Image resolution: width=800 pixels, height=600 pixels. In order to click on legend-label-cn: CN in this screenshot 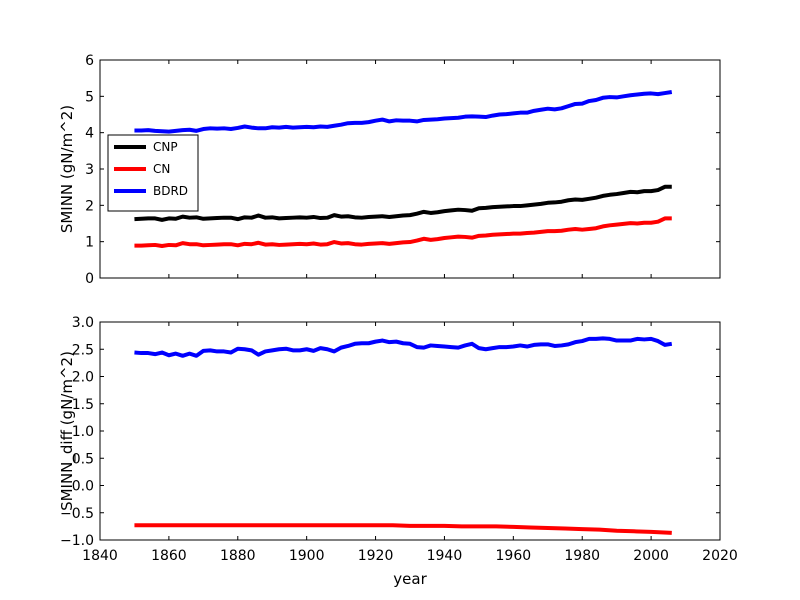, I will do `click(161, 169)`.